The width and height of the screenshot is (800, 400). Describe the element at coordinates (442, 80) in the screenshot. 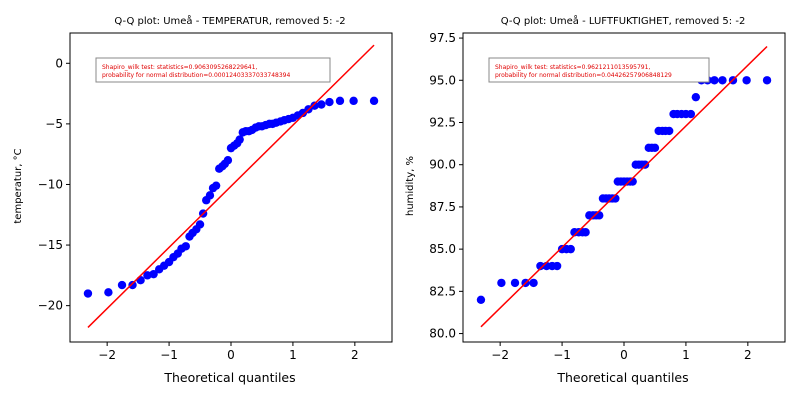

I see `y-tick-label: 95.0` at that location.